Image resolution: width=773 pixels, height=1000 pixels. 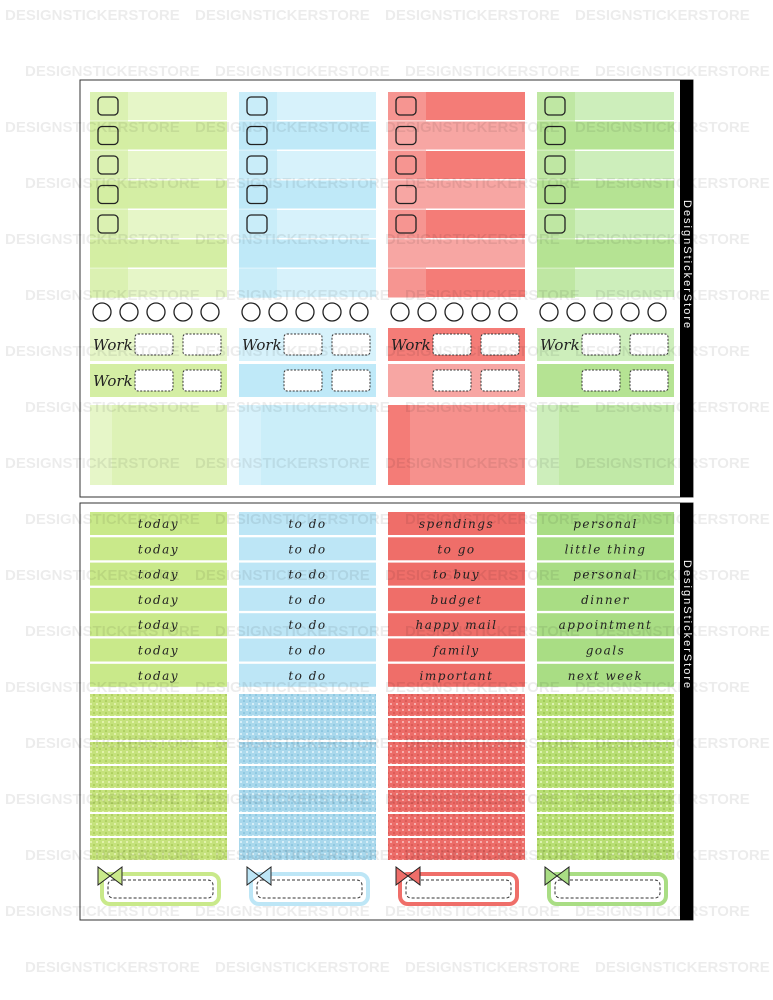 What do you see at coordinates (605, 676) in the screenshot?
I see `strip-label: next week` at bounding box center [605, 676].